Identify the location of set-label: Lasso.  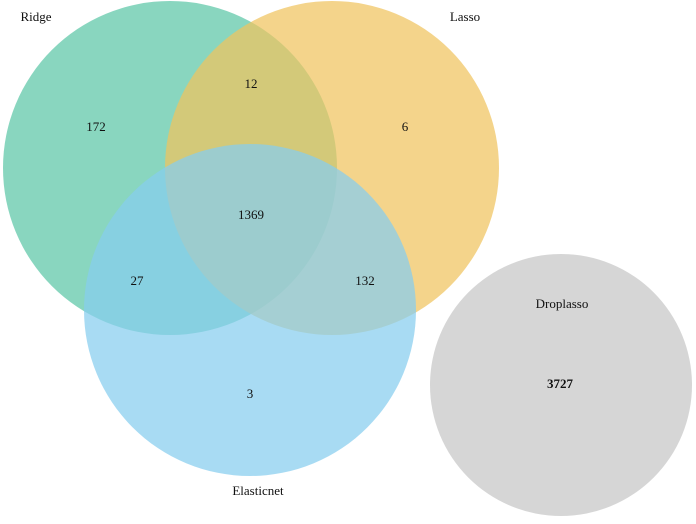
(465, 16).